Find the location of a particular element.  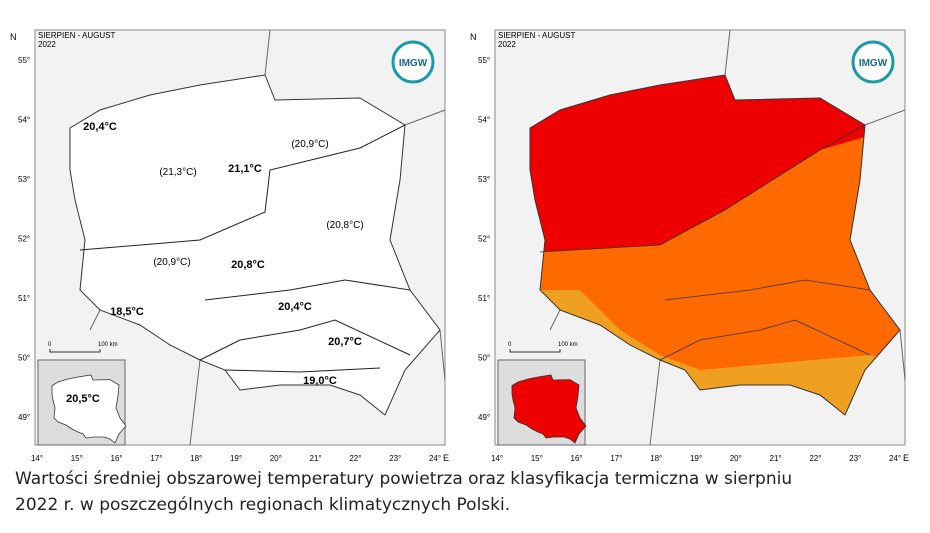

region-temperature: (21,3°C) is located at coordinates (177, 172).